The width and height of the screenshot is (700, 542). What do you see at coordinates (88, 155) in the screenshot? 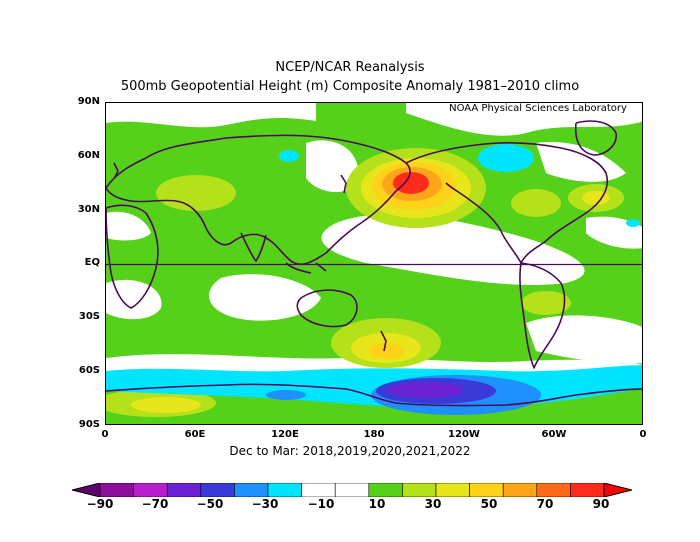
I see `lat-label: 60N` at bounding box center [88, 155].